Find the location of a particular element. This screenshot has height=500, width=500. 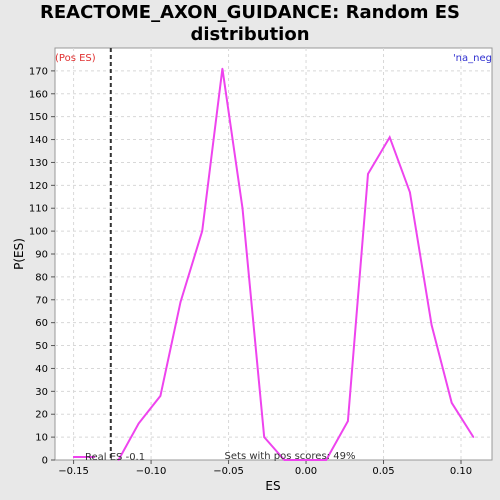

y-tick-label: 170 is located at coordinates (38, 71).